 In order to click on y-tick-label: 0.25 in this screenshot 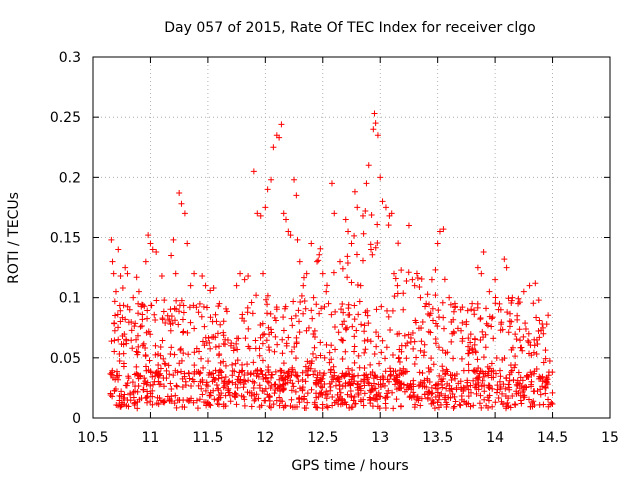, I will do `click(65, 118)`.